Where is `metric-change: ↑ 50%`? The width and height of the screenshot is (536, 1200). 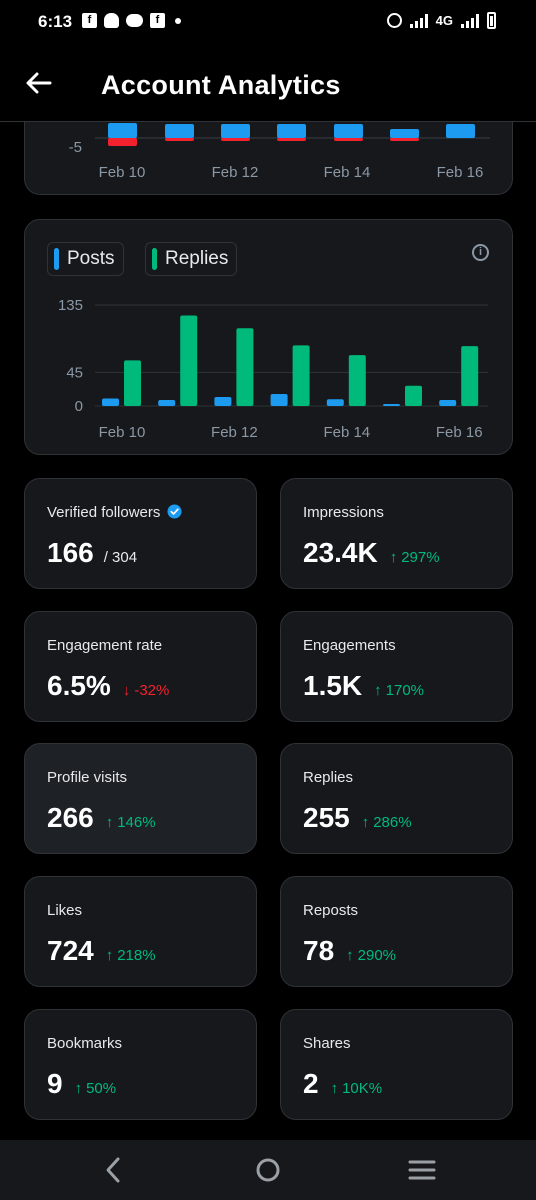
metric-change: ↑ 50% is located at coordinates (96, 1088).